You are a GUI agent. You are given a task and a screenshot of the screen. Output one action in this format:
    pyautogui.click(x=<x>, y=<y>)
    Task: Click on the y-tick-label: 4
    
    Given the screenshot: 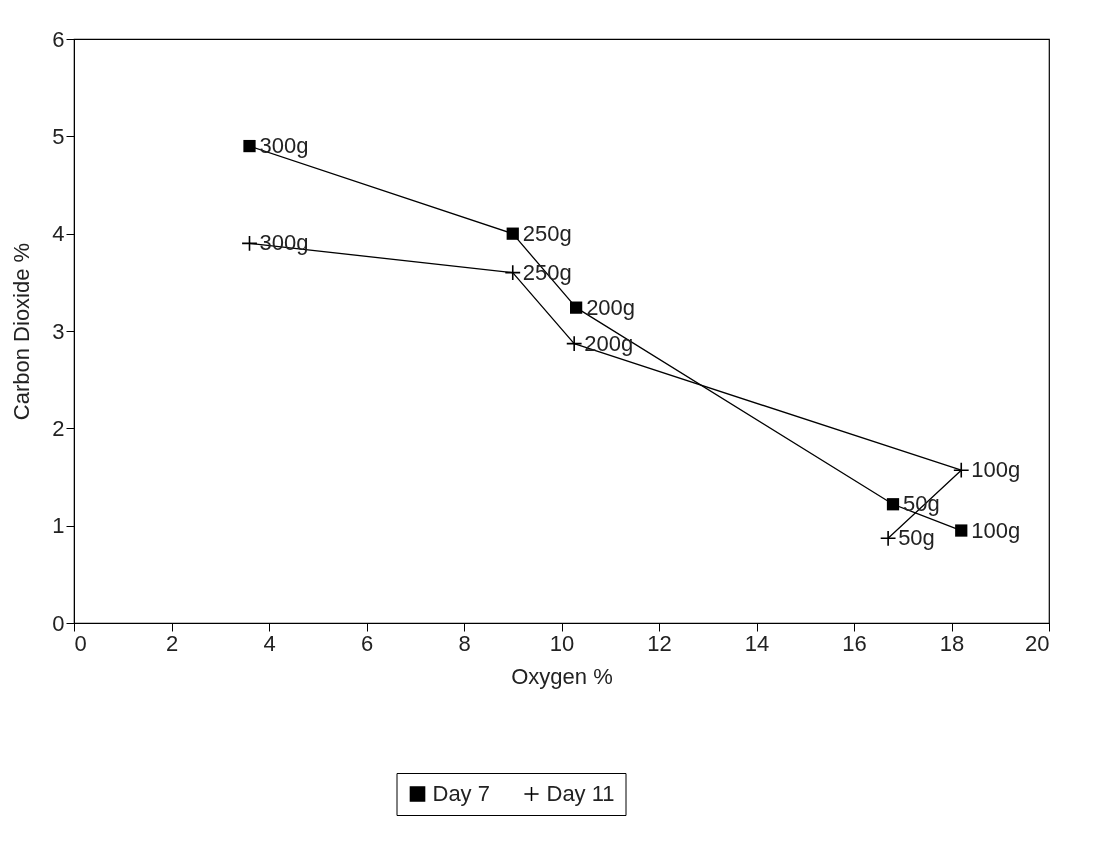 What is the action you would take?
    pyautogui.click(x=58, y=234)
    